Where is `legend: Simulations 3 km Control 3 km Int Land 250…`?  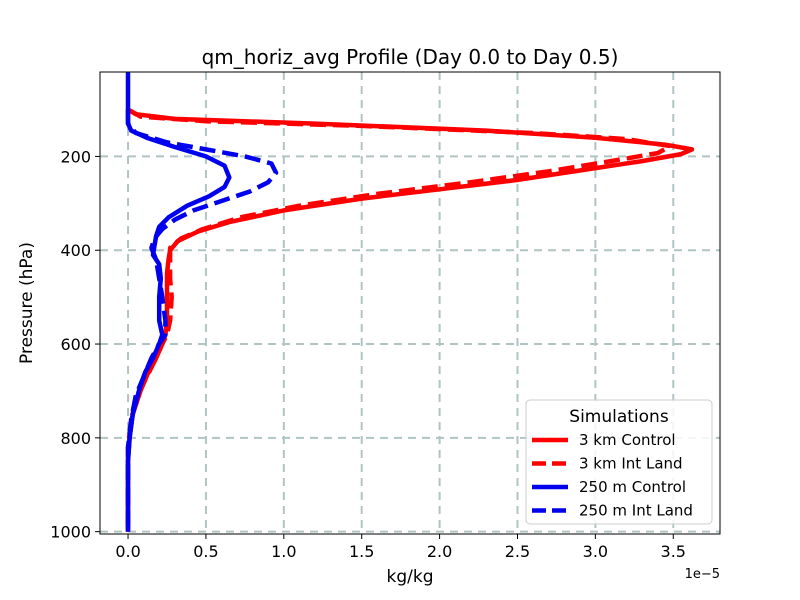
legend: Simulations 3 km Control 3 km Int Land 250… is located at coordinates (619, 462).